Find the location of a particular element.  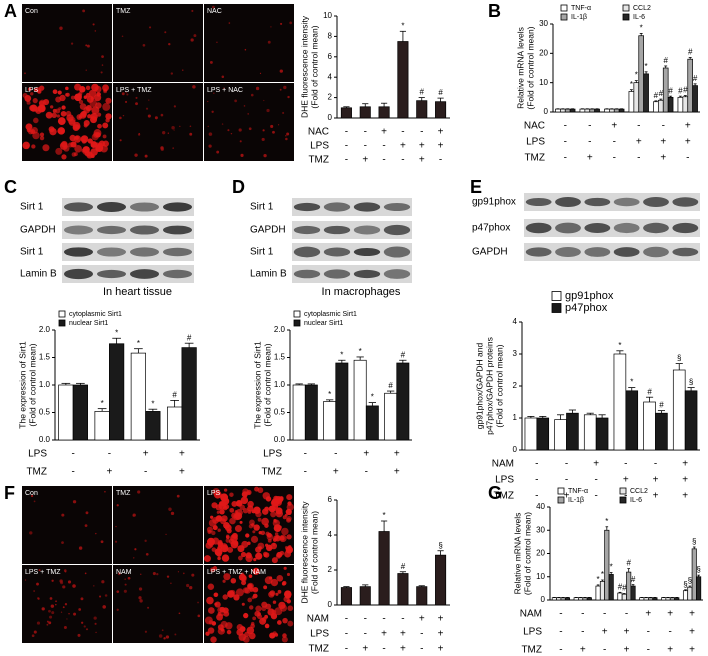

blot-strip is located at coordinates (352, 207).